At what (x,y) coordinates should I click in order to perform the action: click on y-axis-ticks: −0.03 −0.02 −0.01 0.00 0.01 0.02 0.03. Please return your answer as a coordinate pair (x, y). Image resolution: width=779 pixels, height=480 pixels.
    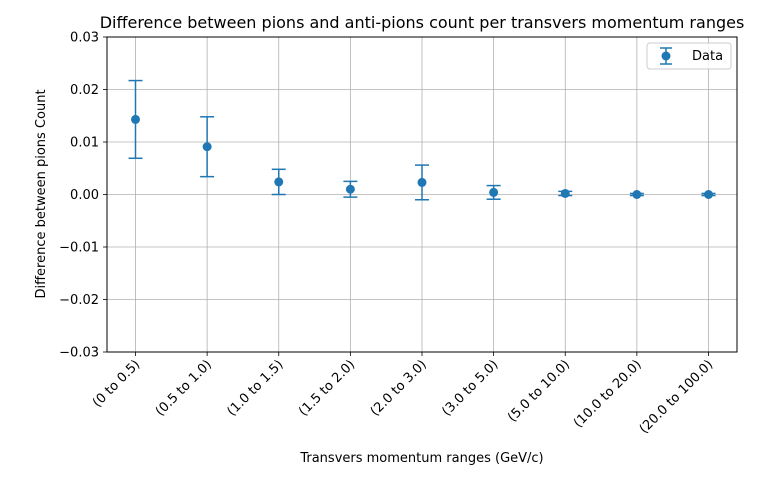
    Looking at the image, I should click on (83, 196).